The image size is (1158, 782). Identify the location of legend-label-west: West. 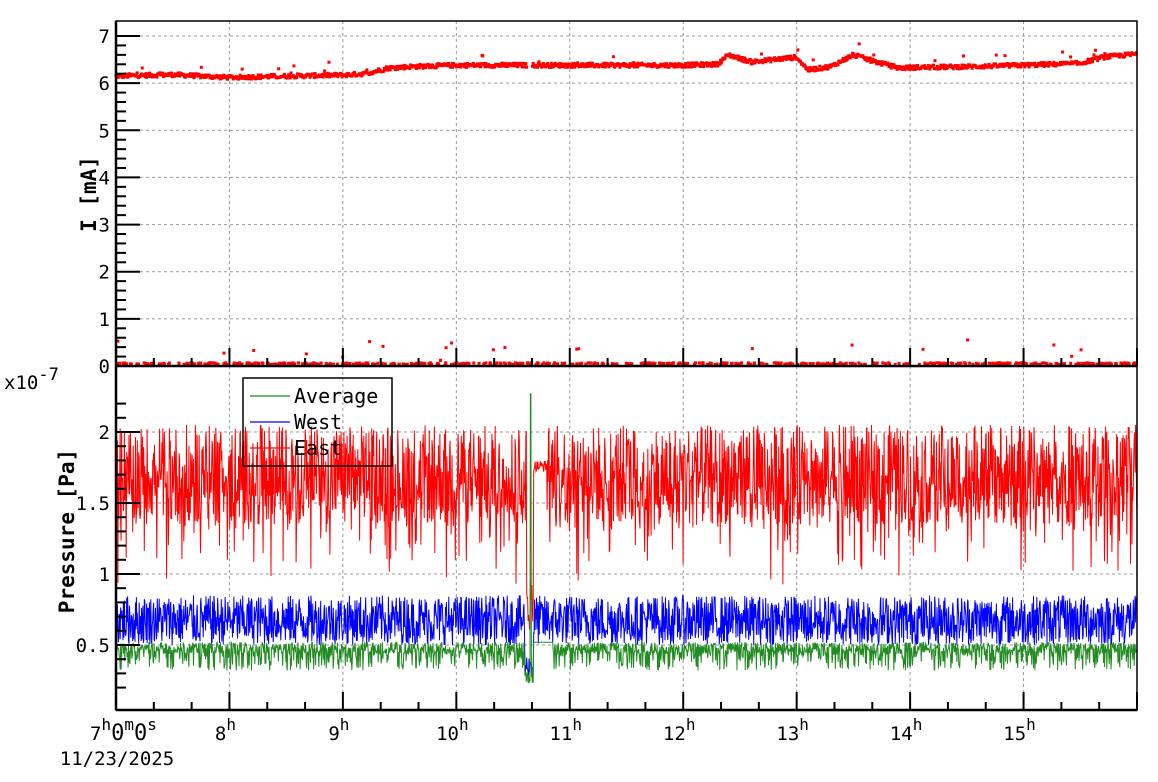
(318, 422).